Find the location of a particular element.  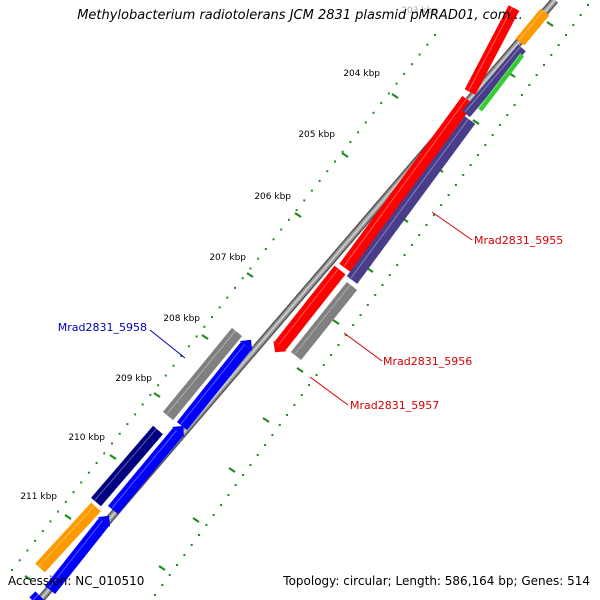

accession-label: Accession: NC_010510 is located at coordinates (76, 581).